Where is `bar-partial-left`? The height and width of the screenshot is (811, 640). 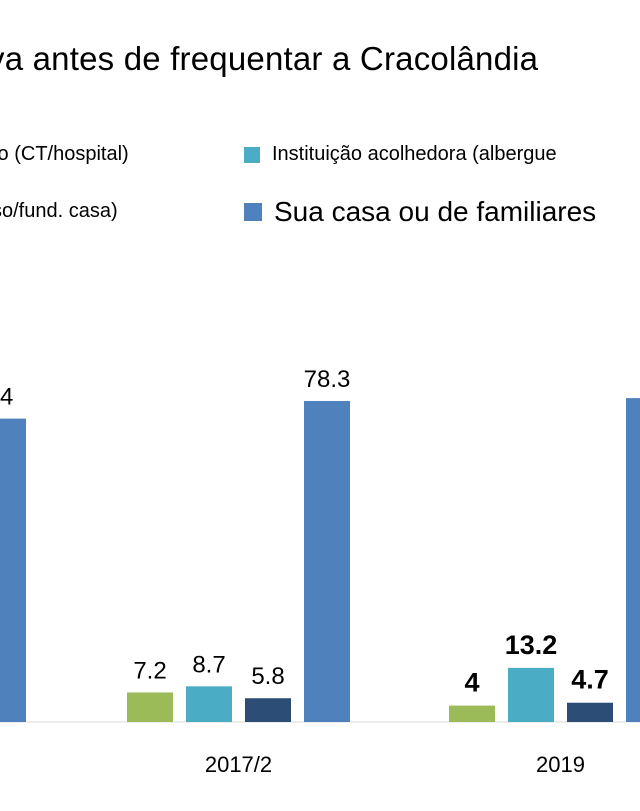 bar-partial-left is located at coordinates (13, 570).